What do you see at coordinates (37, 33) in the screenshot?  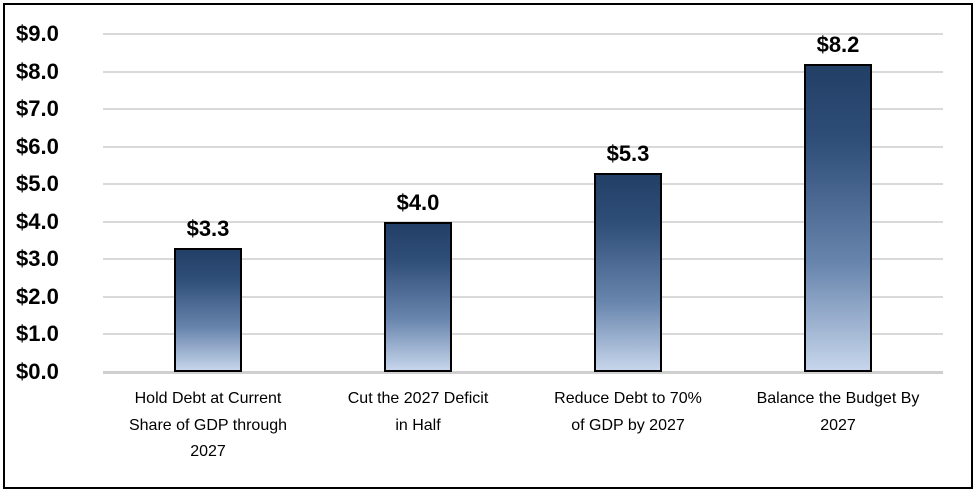 I see `y-axis-tick-label: $9.0` at bounding box center [37, 33].